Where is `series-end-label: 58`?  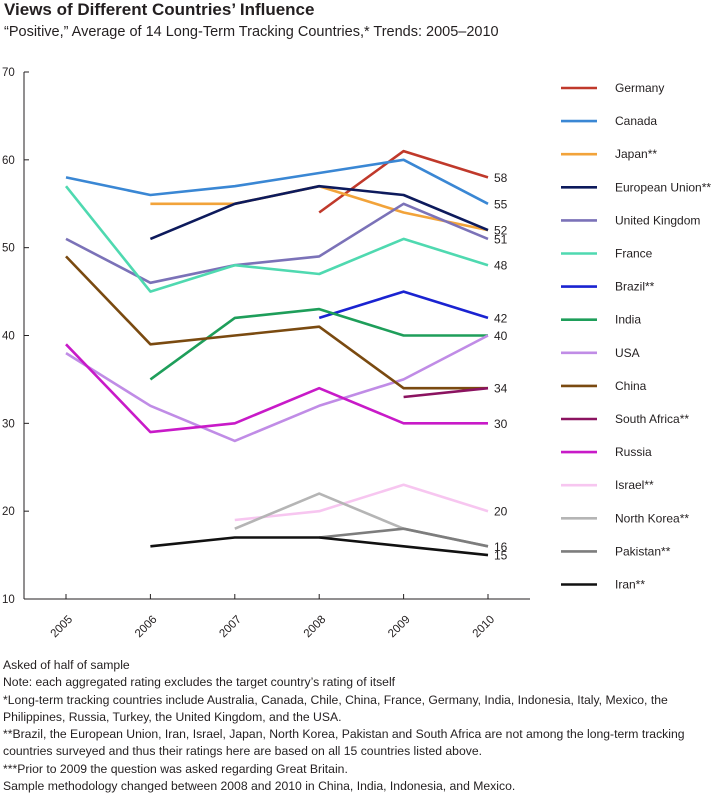 series-end-label: 58 is located at coordinates (501, 178).